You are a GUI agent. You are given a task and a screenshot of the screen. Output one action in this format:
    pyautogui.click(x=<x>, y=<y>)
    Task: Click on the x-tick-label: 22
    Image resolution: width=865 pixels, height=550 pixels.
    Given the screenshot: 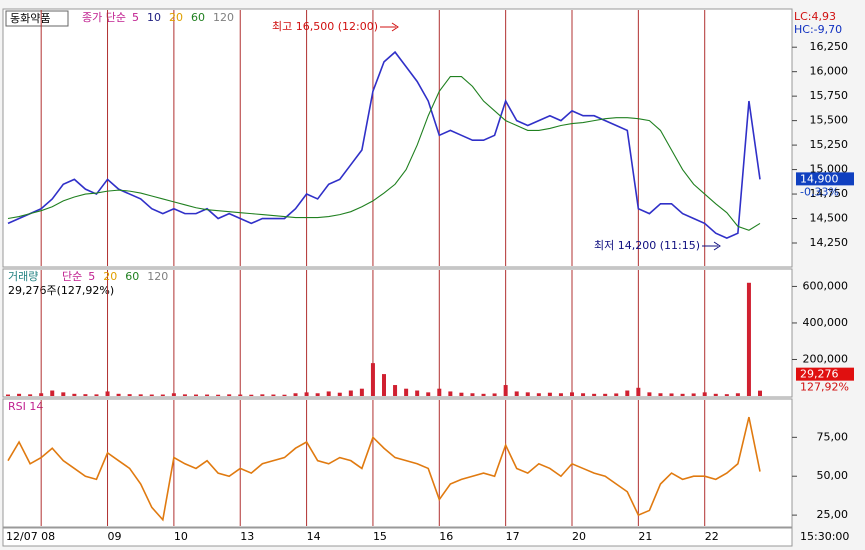 What is the action you would take?
    pyautogui.click(x=712, y=536)
    